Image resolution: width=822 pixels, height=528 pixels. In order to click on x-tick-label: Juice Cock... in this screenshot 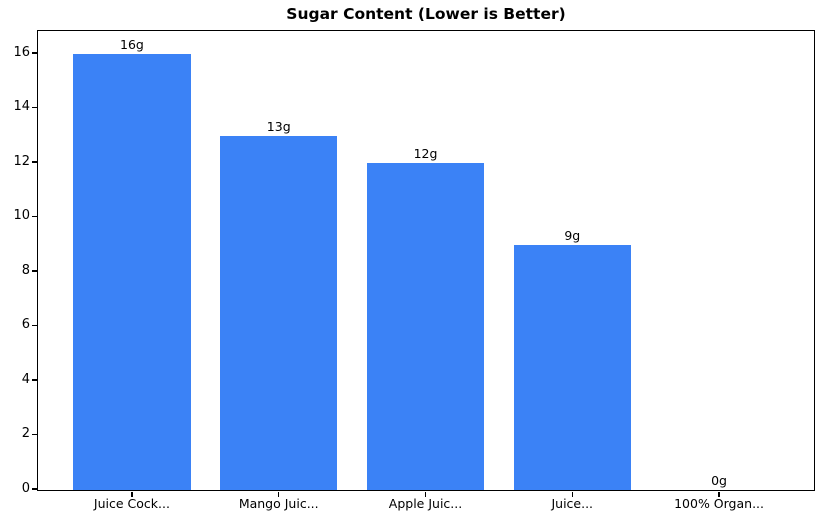, I will do `click(131, 503)`.